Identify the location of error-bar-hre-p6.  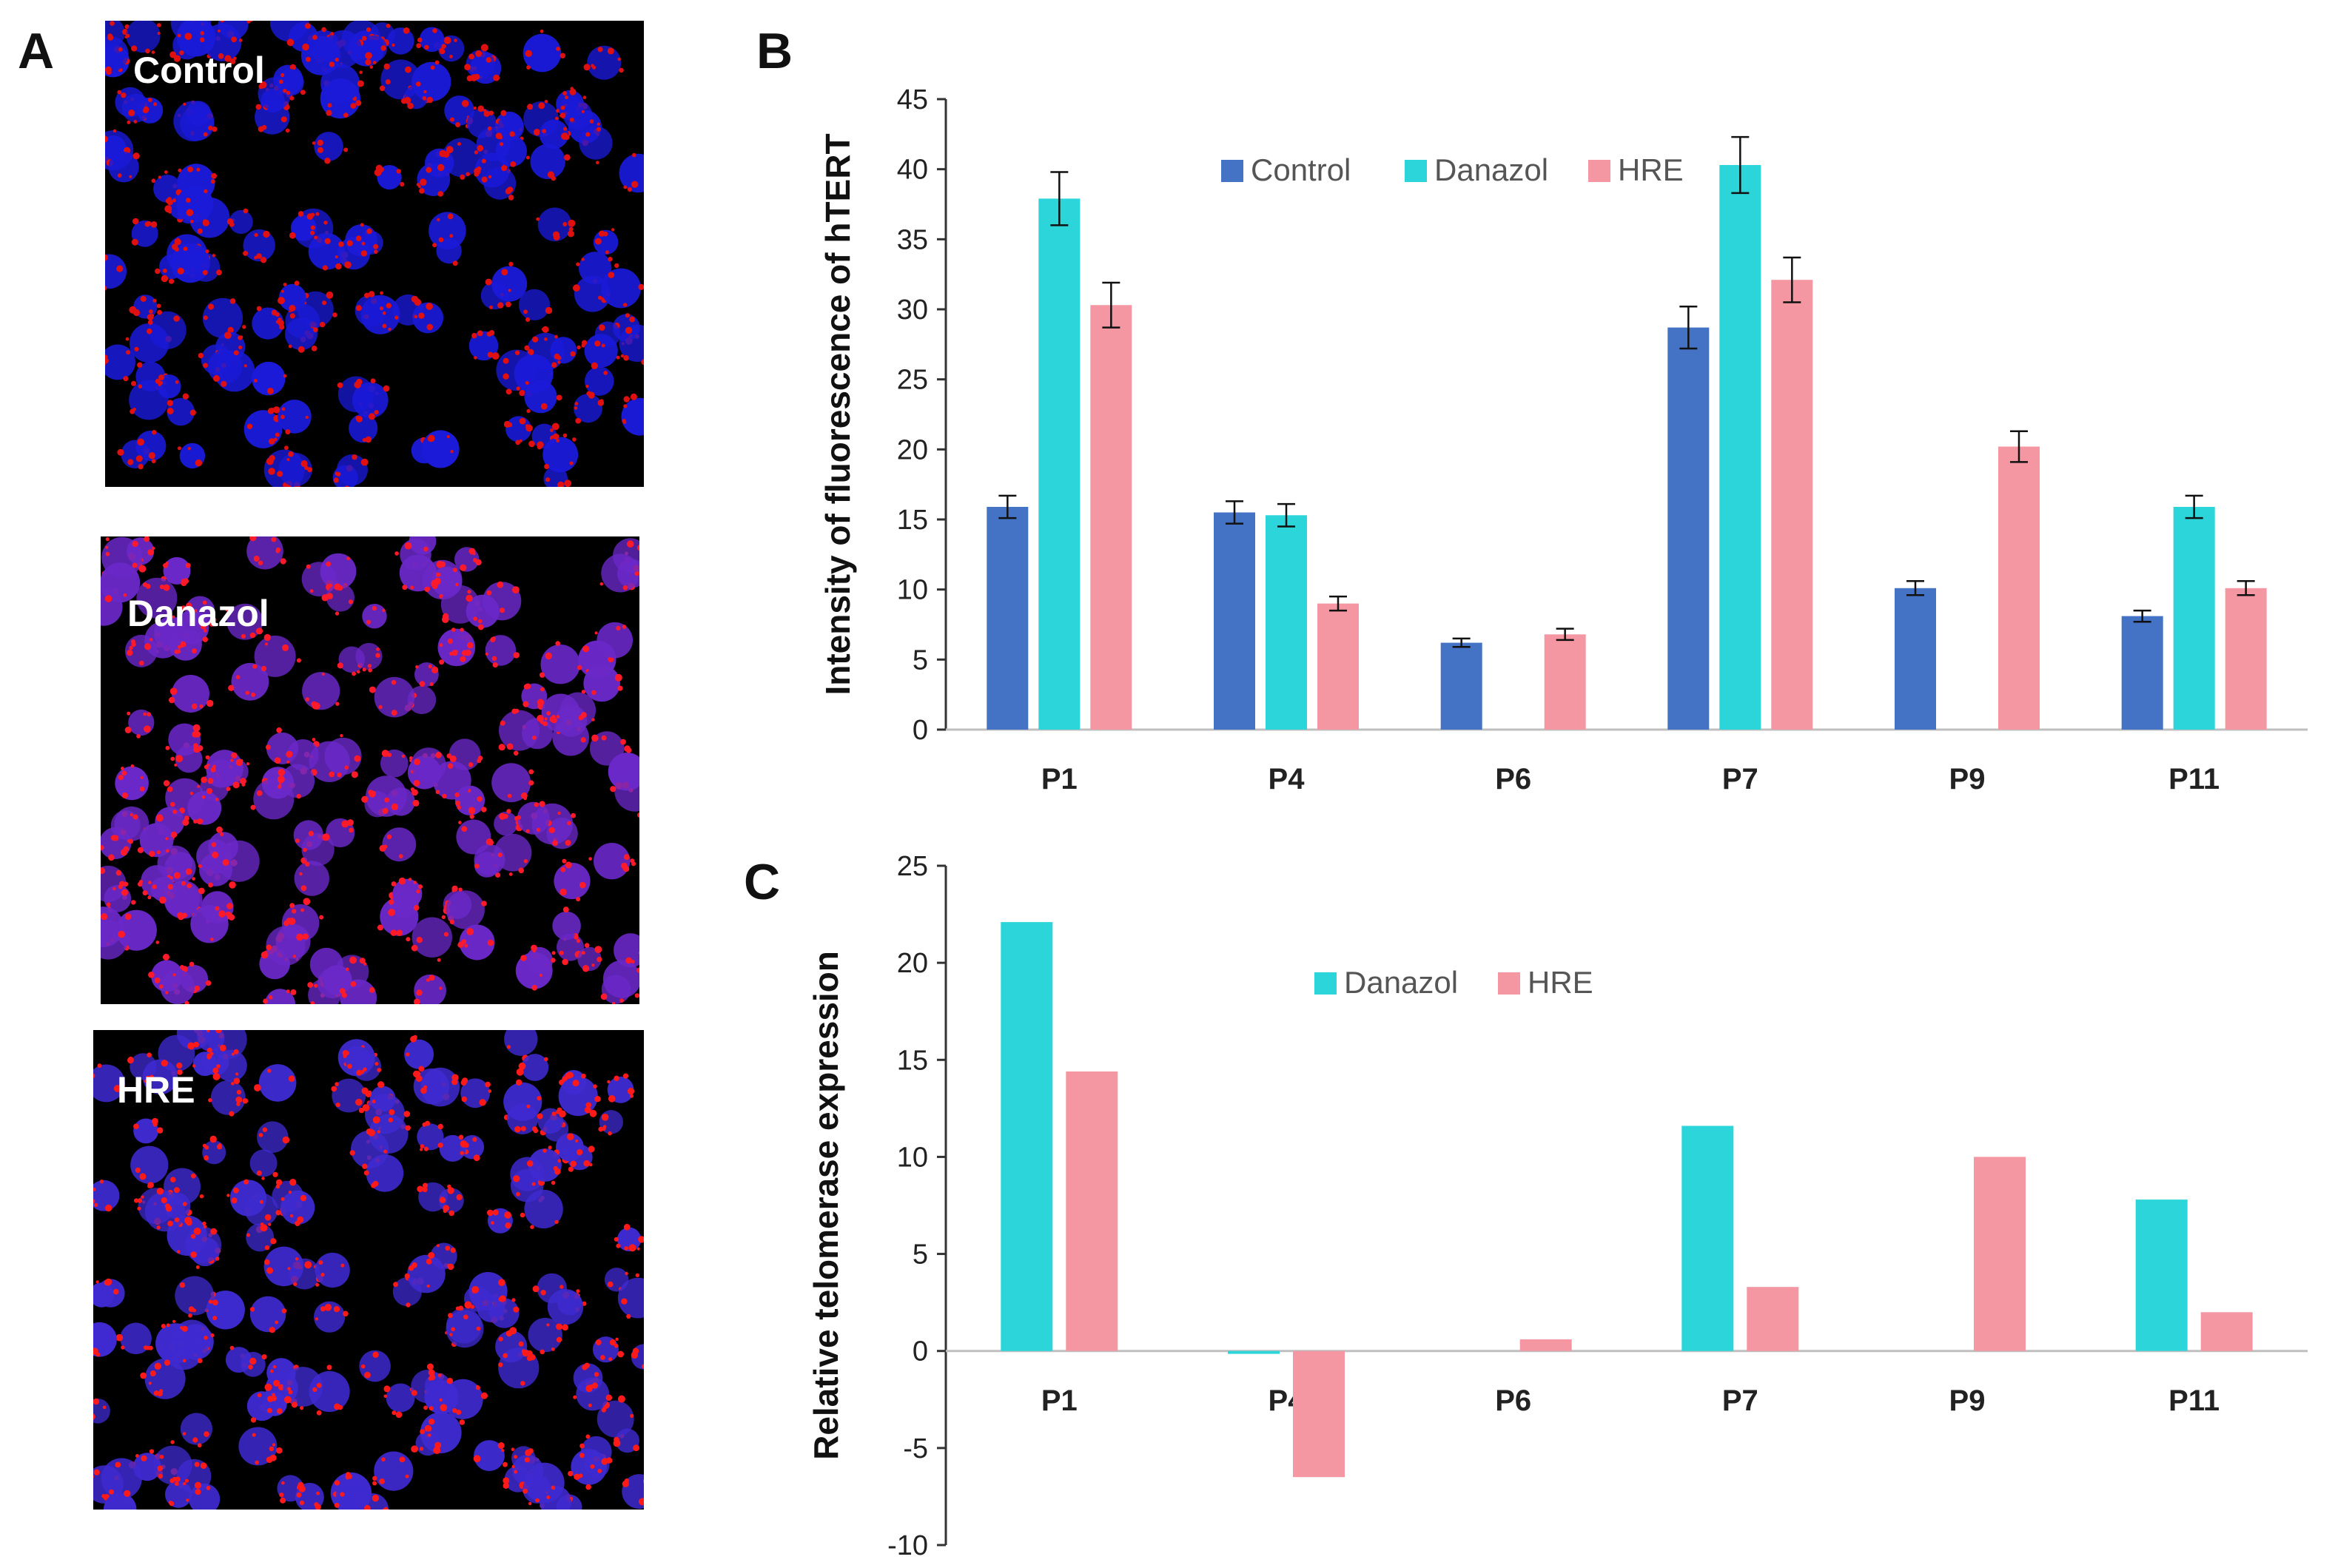
(1565, 634).